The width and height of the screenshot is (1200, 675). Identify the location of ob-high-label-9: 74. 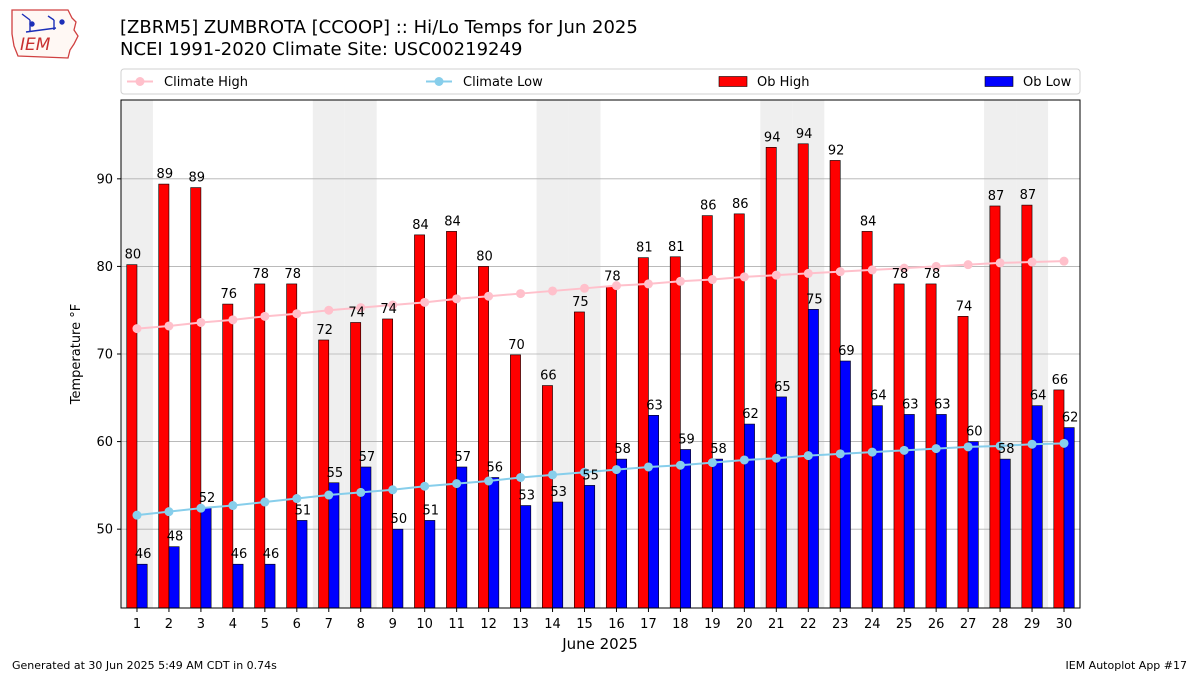
(388, 309).